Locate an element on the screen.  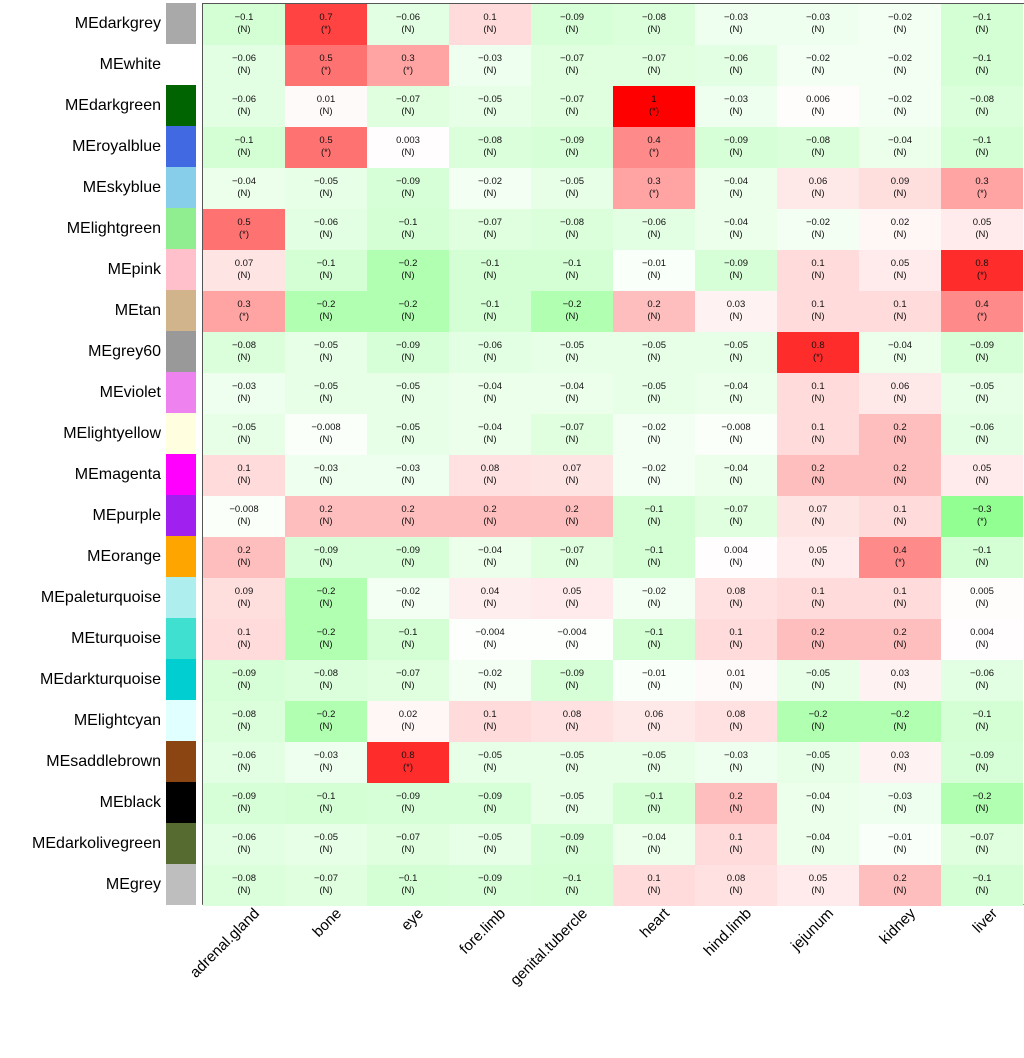
cell-correlation: −0.04 is located at coordinates (736, 468).